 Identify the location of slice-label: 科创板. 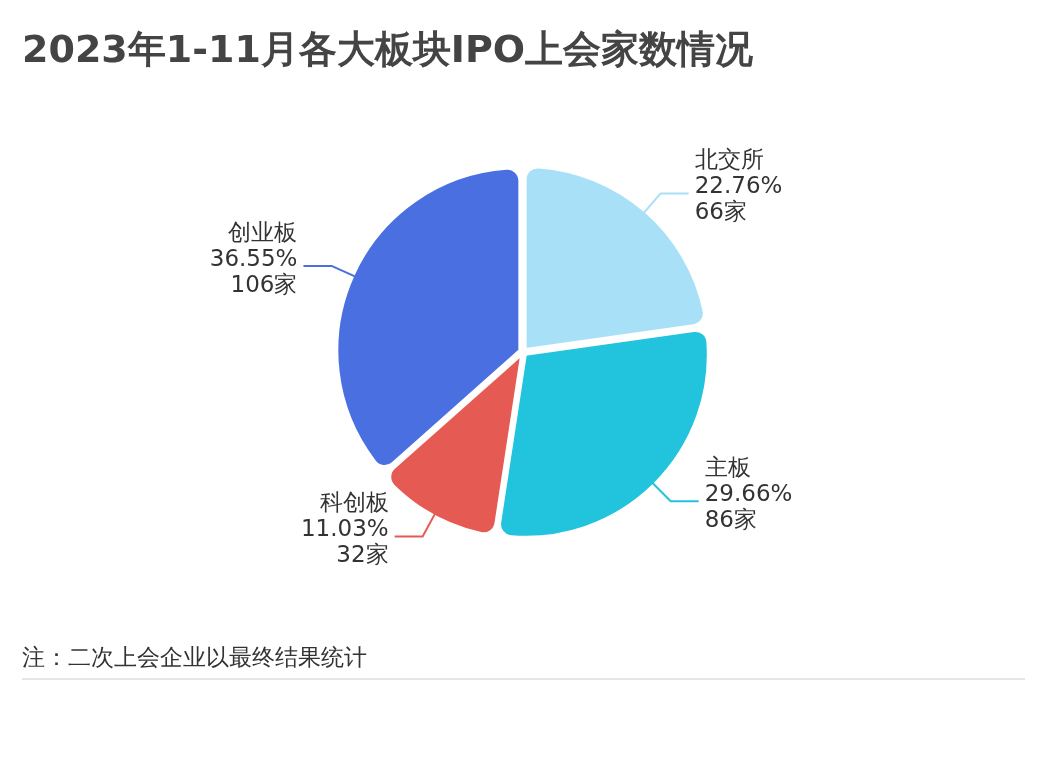
(354, 502).